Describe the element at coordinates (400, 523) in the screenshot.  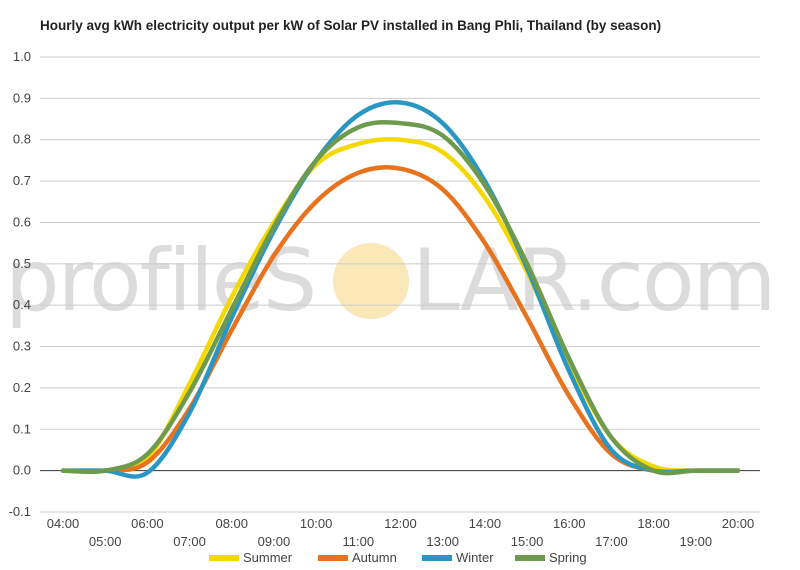
I see `x-tick-label: 12:00` at that location.